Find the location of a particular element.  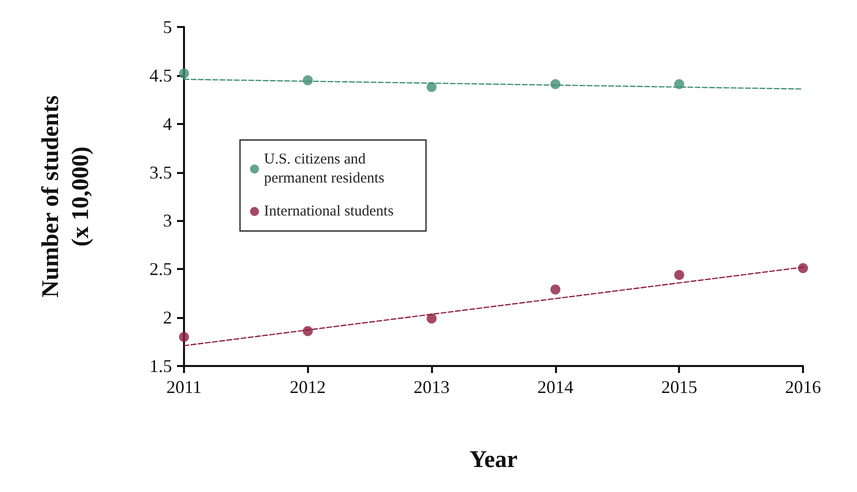

x-tick-label: 2011 is located at coordinates (184, 387).